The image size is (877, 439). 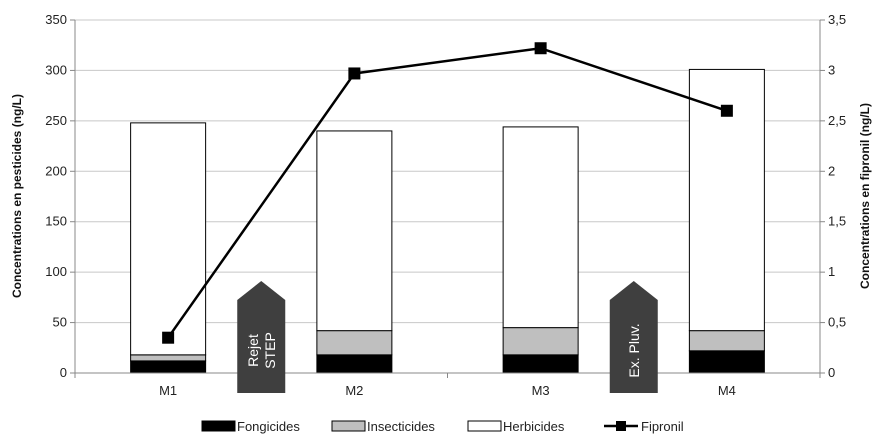 I want to click on bar-fongicides-m3, so click(x=540, y=364).